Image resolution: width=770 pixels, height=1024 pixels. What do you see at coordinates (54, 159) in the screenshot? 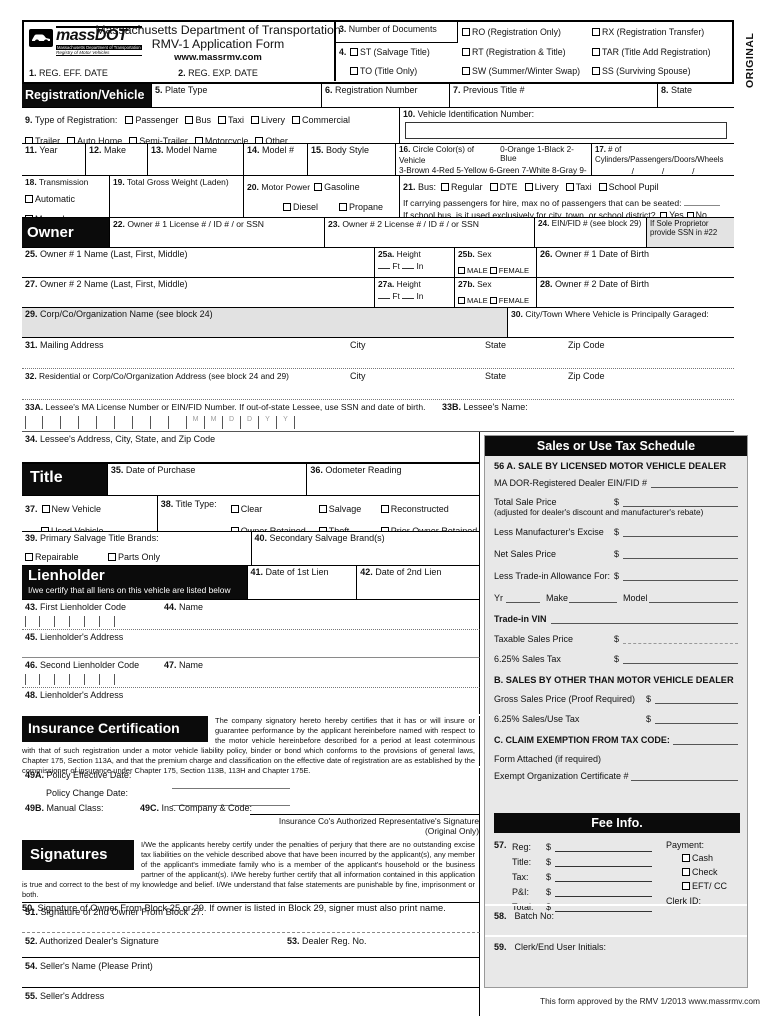
I see `field-11-year: 11. Year` at bounding box center [54, 159].